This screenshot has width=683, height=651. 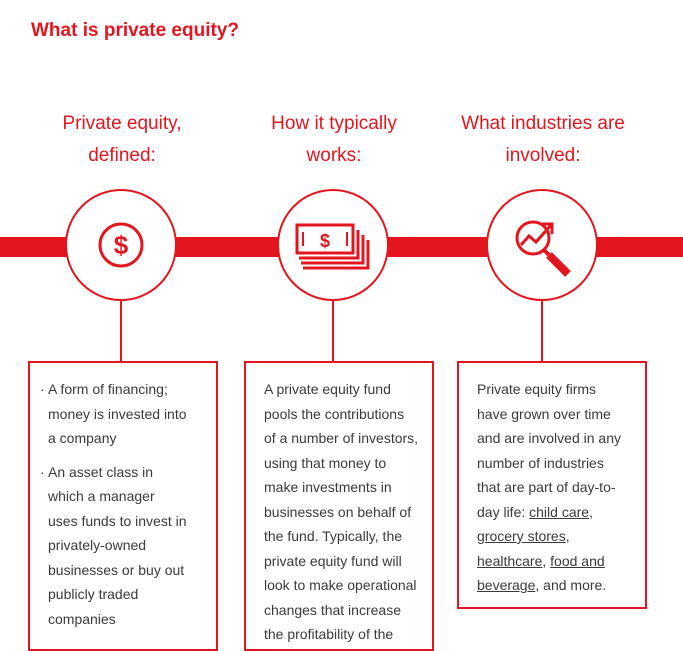 I want to click on text-line: businesses or buy out, so click(x=116, y=569).